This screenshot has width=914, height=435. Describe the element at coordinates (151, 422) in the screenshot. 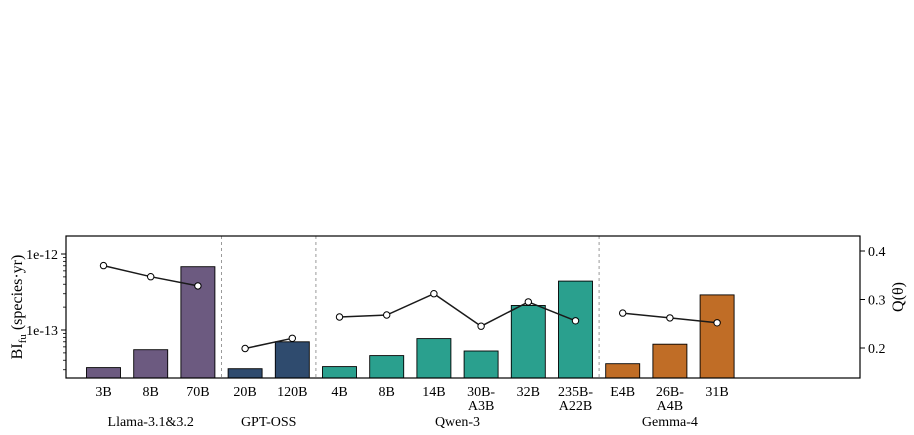

I see `group-label-Llama-3.1&3.2: Llama-3.1&3.2` at that location.